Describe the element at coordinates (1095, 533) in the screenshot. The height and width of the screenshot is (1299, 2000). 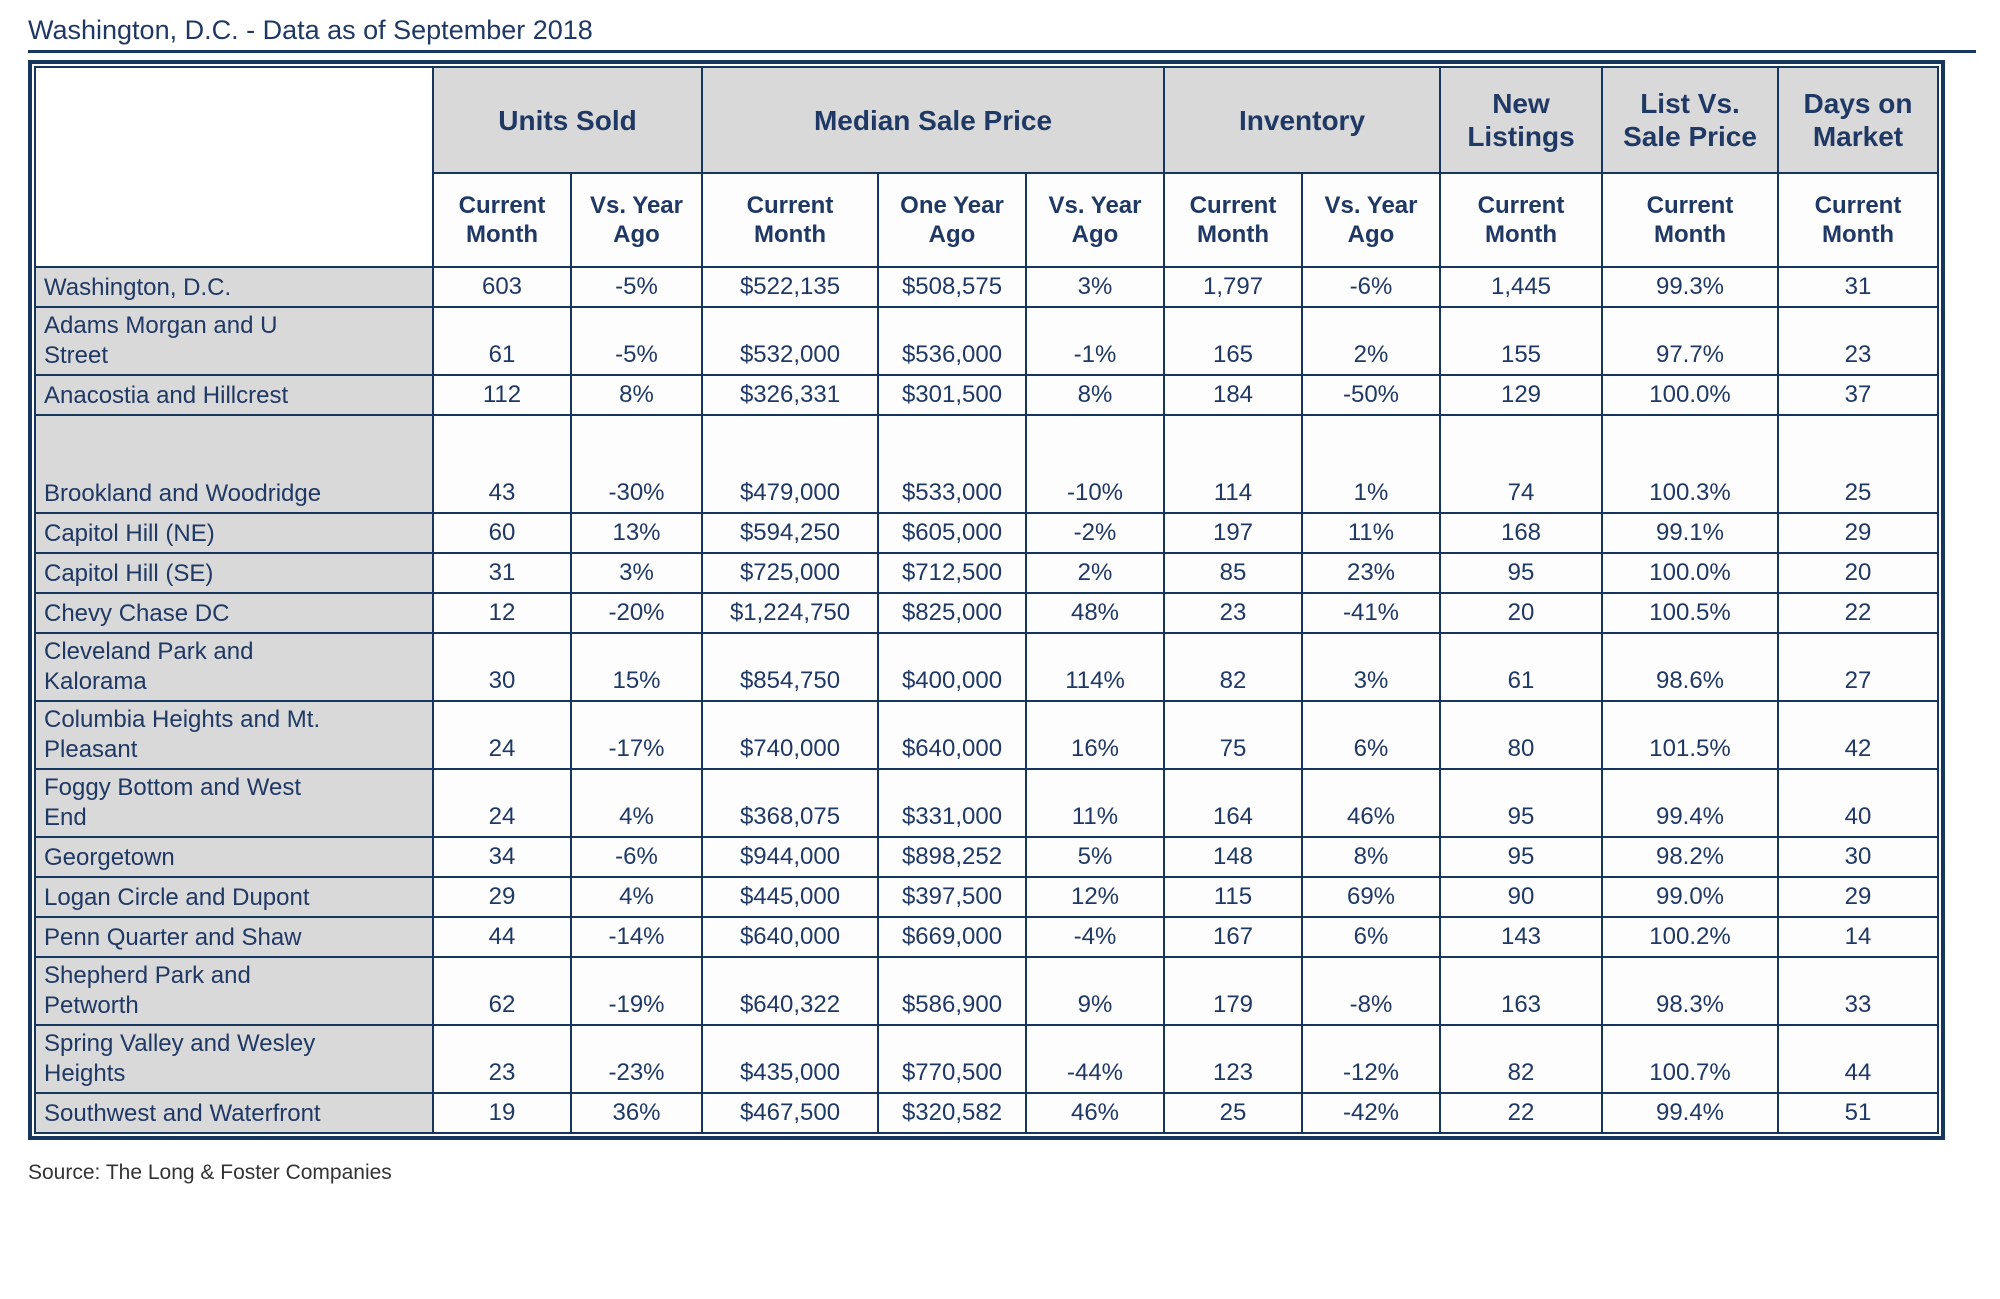
I see `value-cell: -2%` at that location.